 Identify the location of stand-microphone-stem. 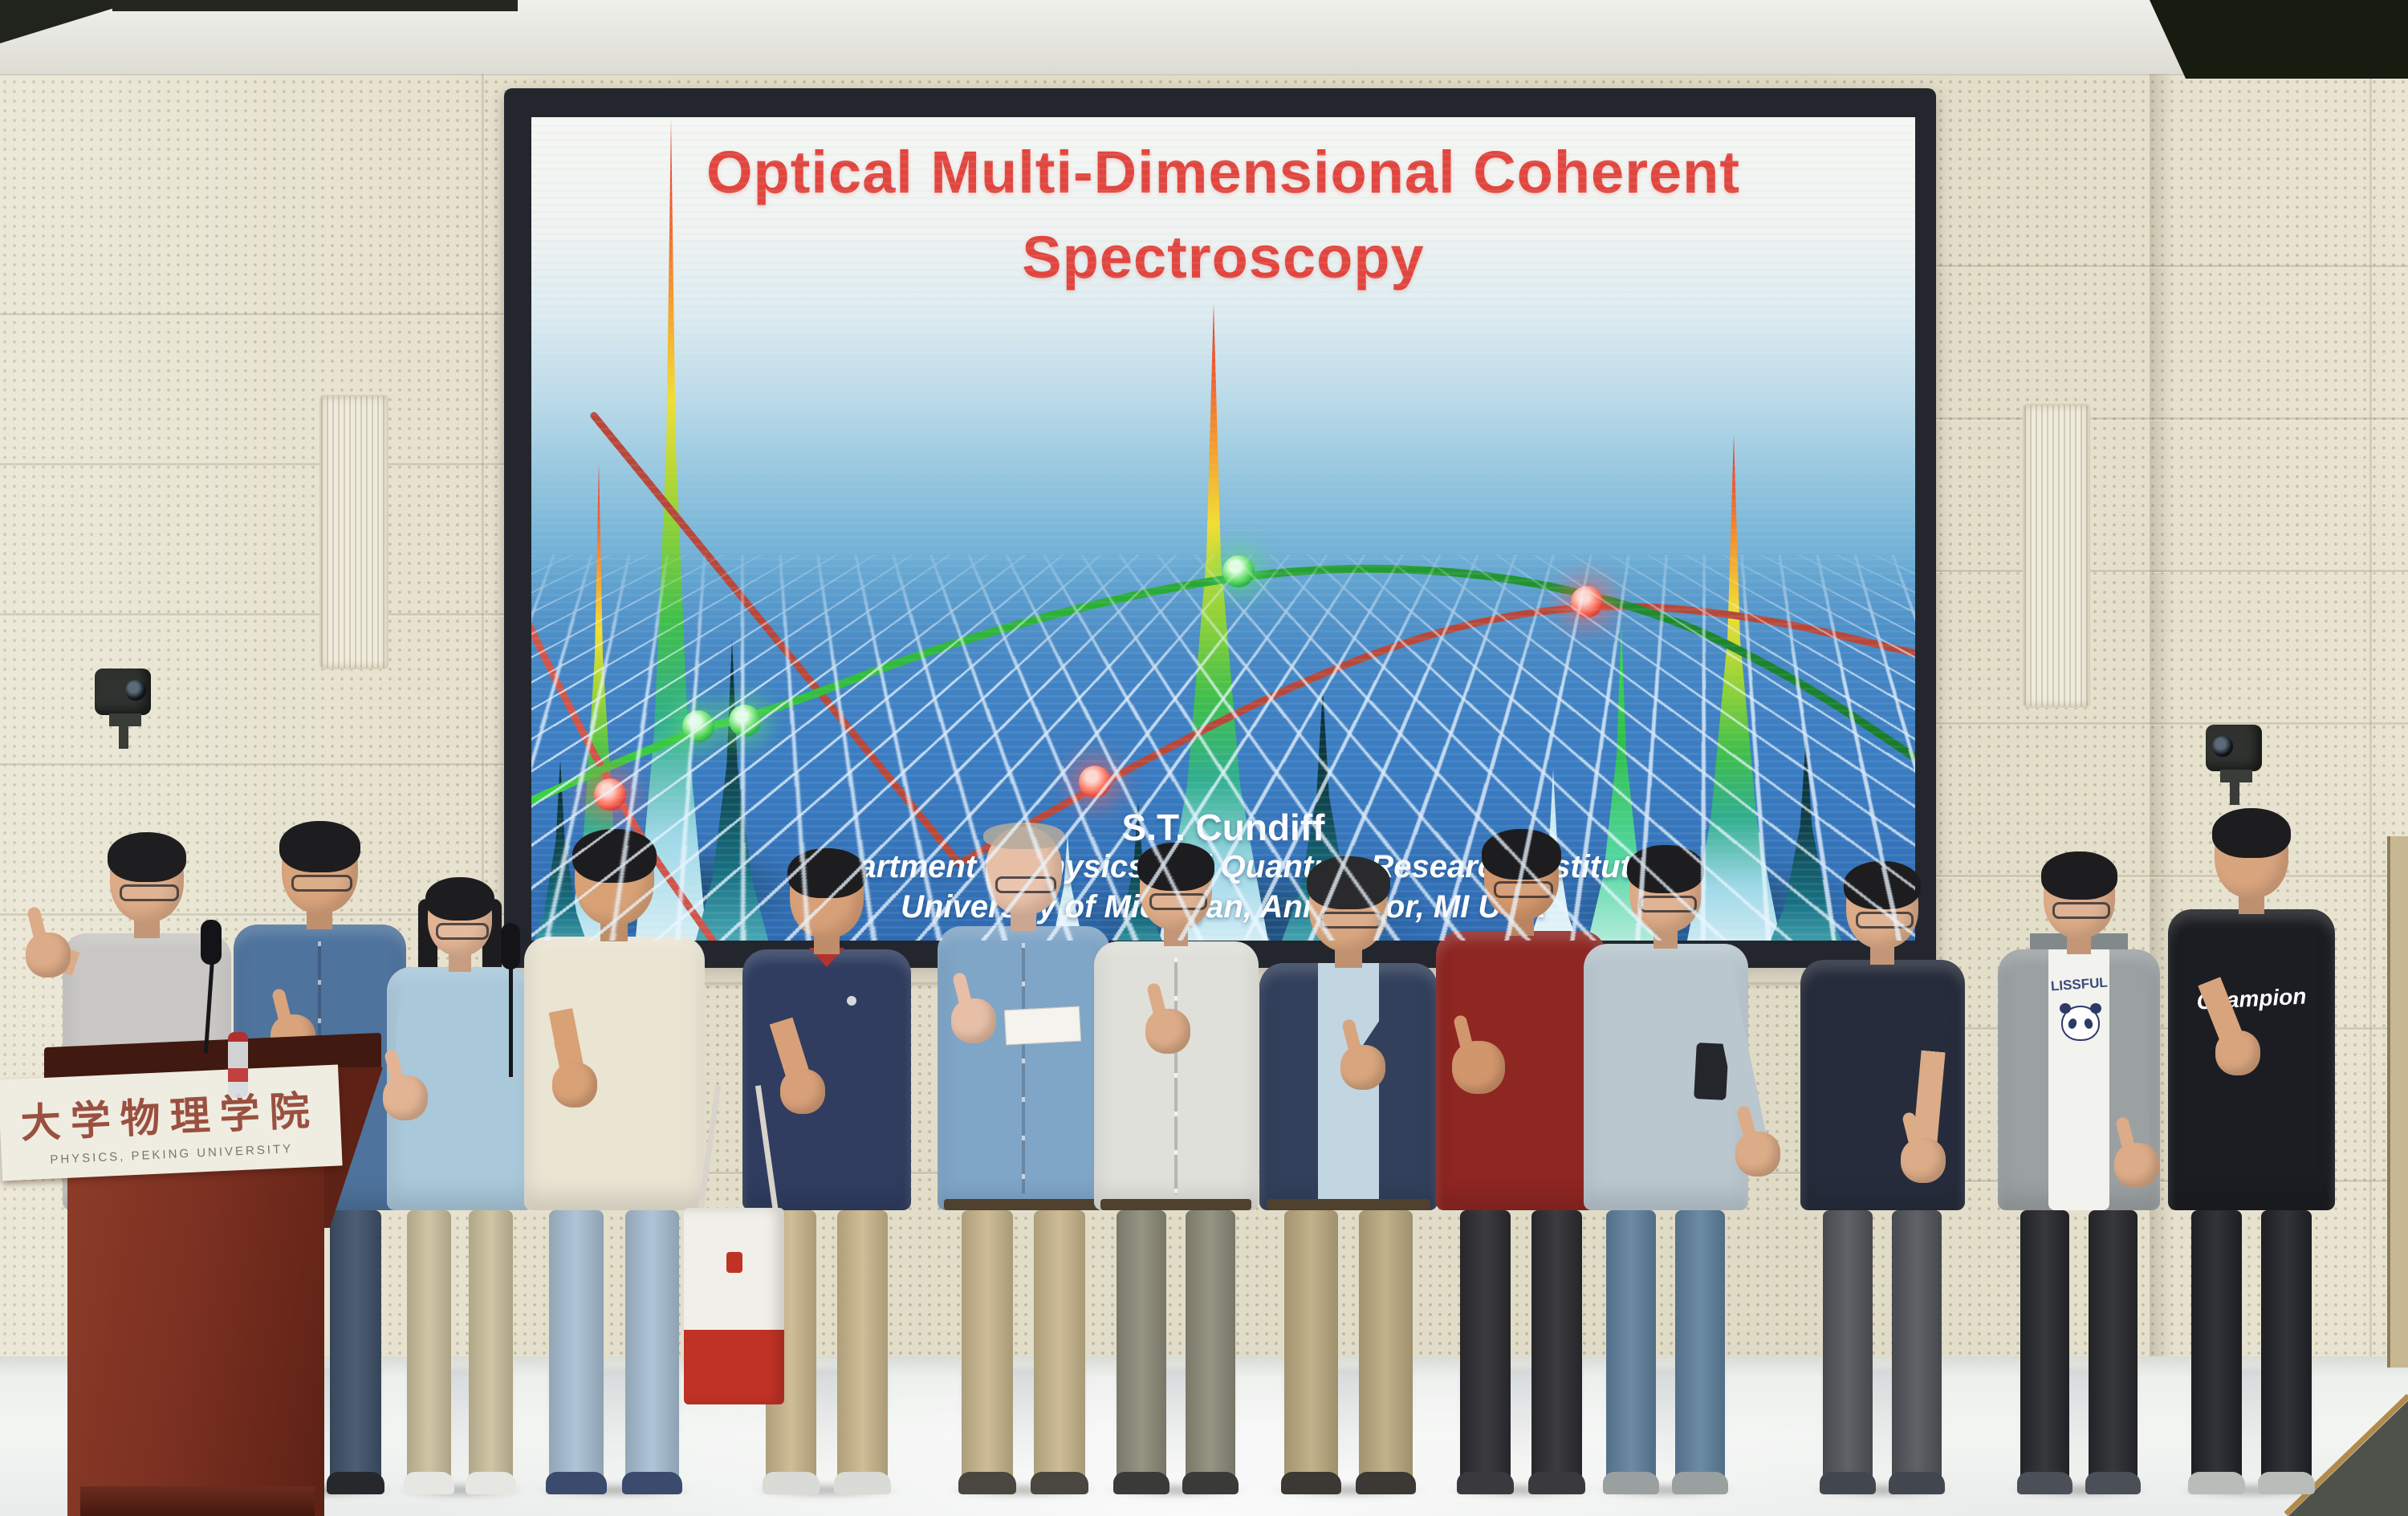
(511, 1021).